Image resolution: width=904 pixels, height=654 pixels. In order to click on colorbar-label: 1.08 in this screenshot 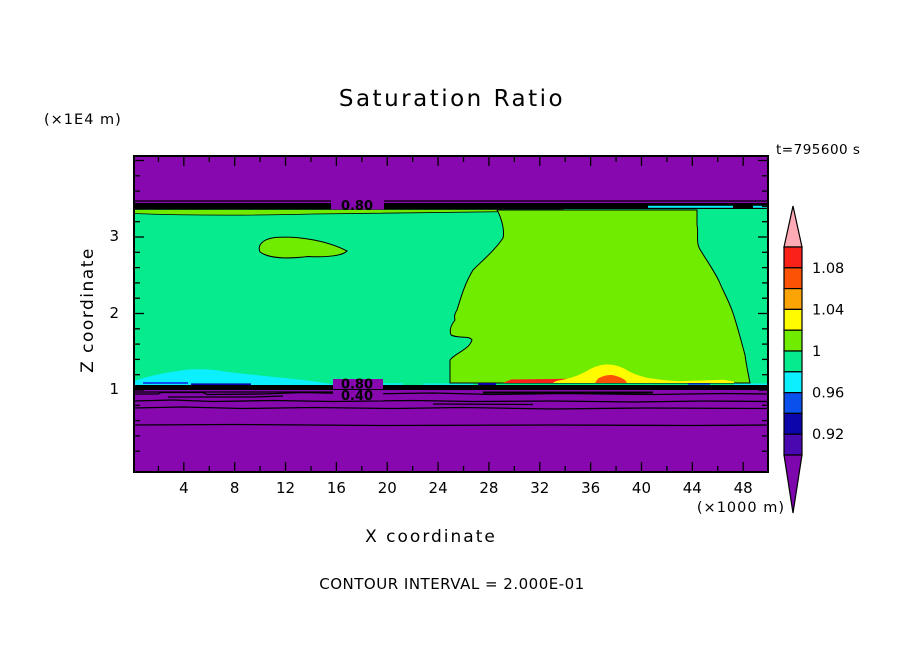, I will do `click(828, 269)`.